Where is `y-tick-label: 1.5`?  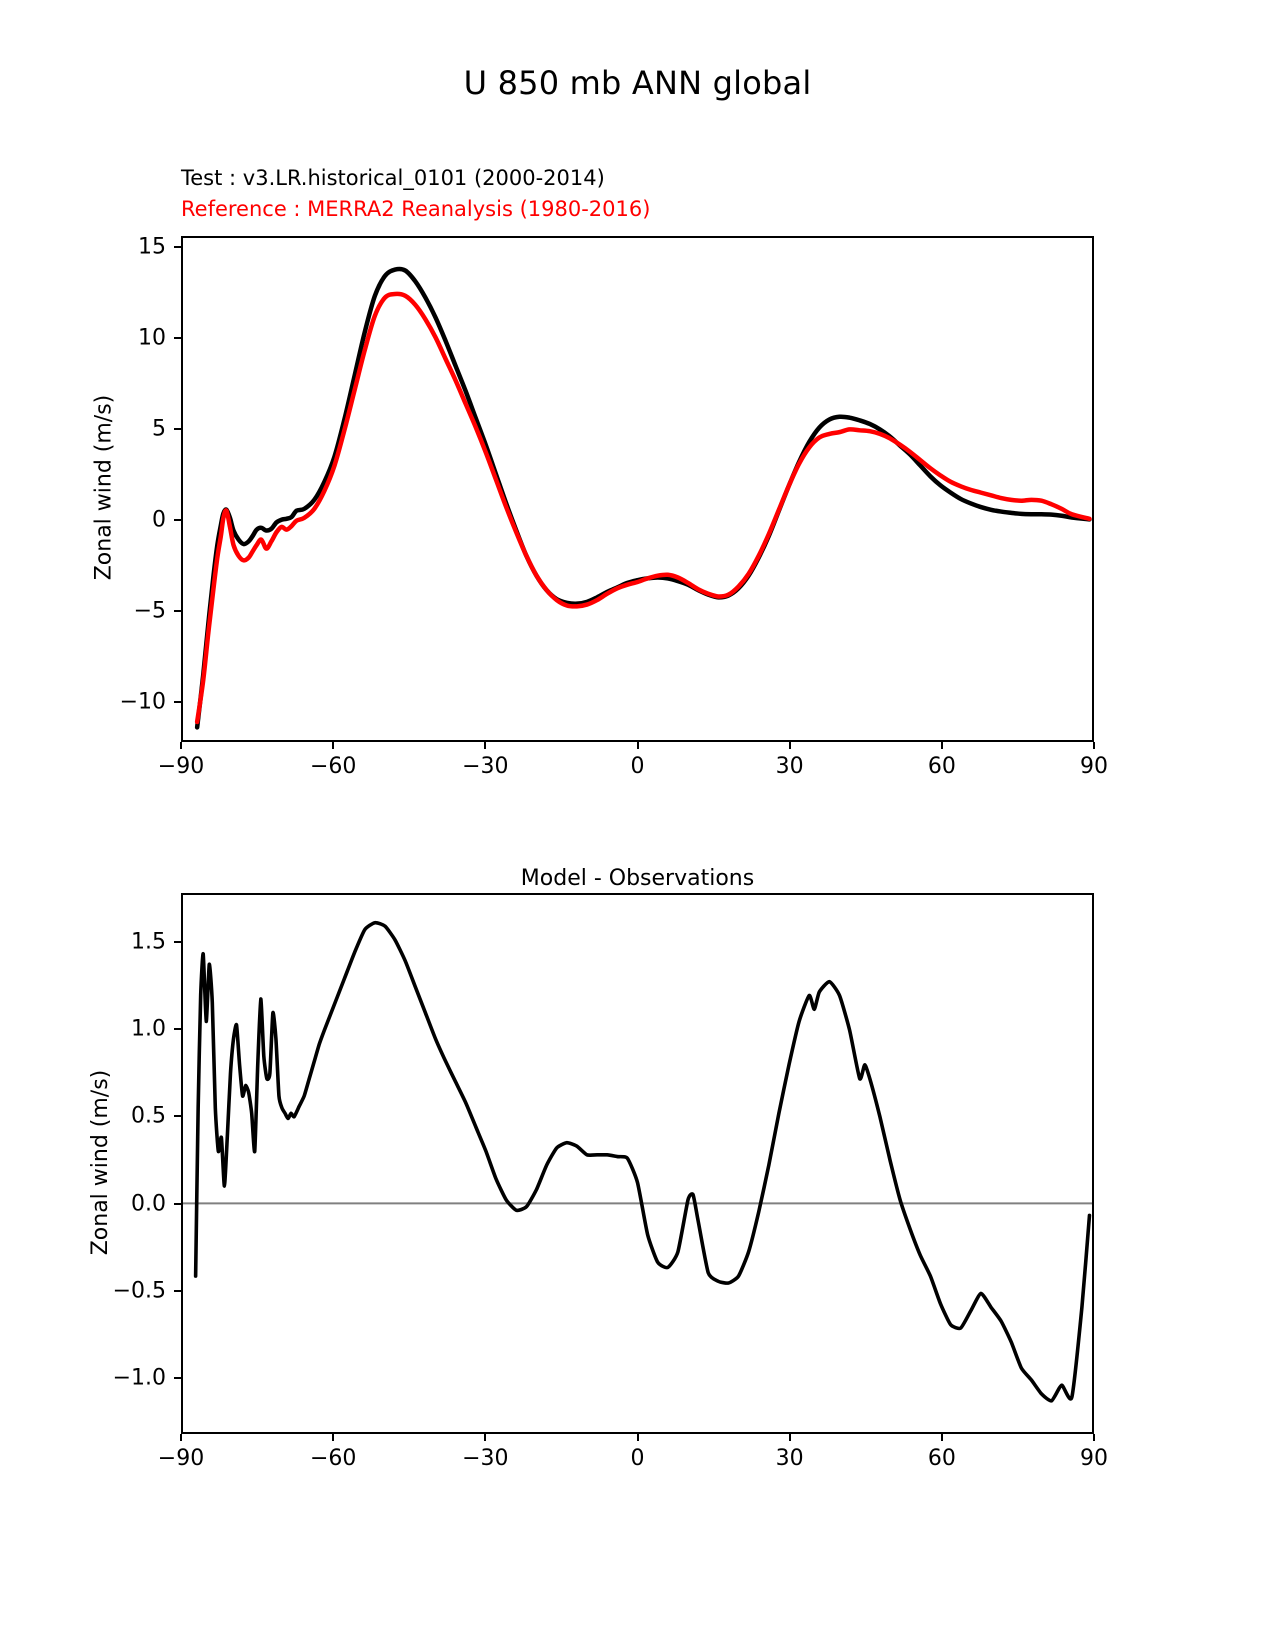
y-tick-label: 1.5 is located at coordinates (148, 942).